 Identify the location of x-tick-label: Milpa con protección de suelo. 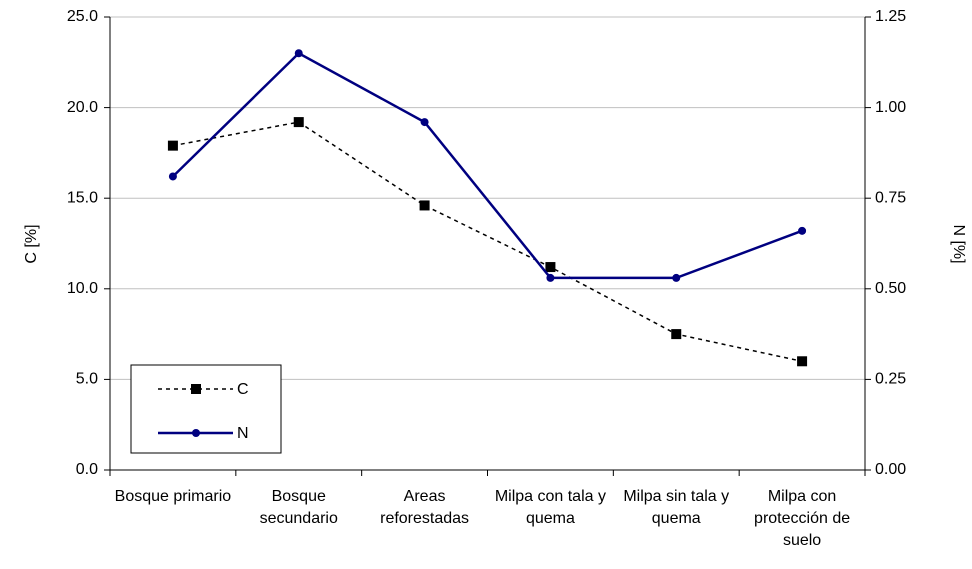
(802, 518).